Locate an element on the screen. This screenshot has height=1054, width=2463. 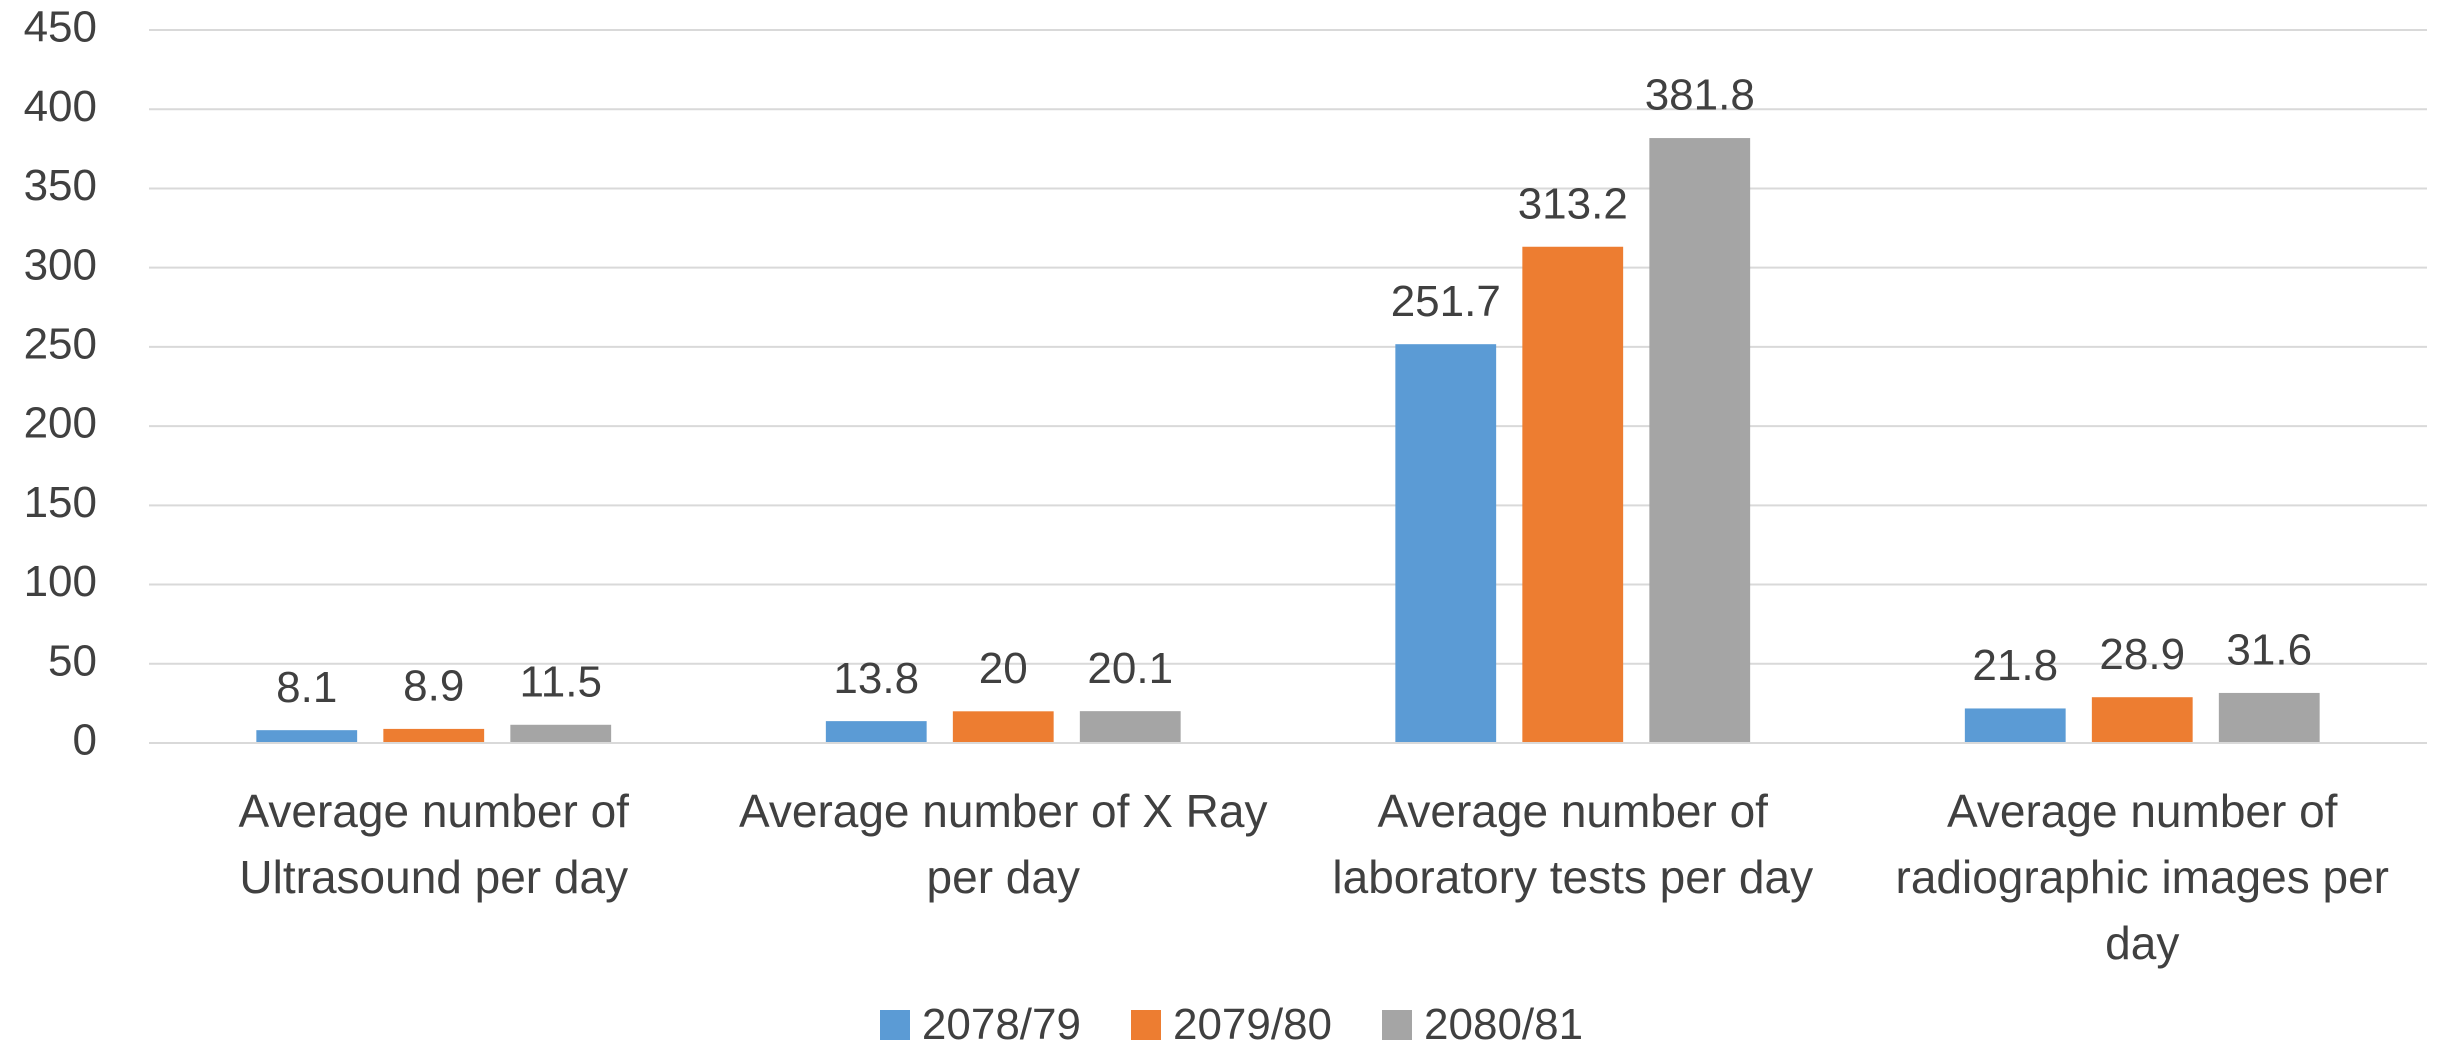
legend-label: 2079/80 is located at coordinates (1252, 1024).